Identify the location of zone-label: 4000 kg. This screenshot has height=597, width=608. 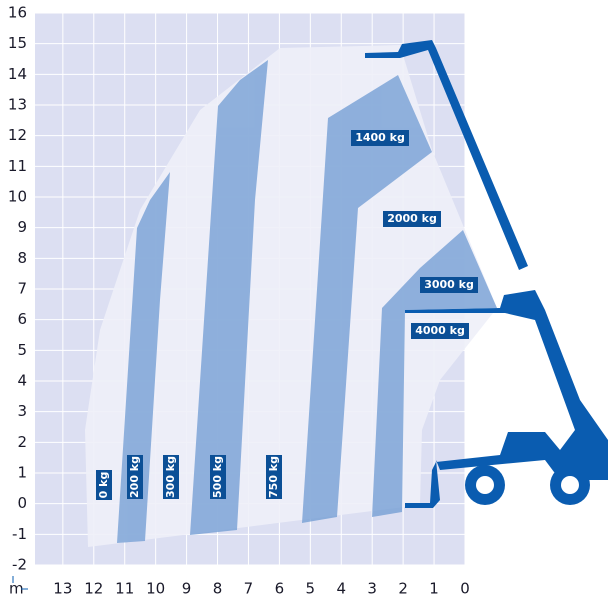
(440, 330).